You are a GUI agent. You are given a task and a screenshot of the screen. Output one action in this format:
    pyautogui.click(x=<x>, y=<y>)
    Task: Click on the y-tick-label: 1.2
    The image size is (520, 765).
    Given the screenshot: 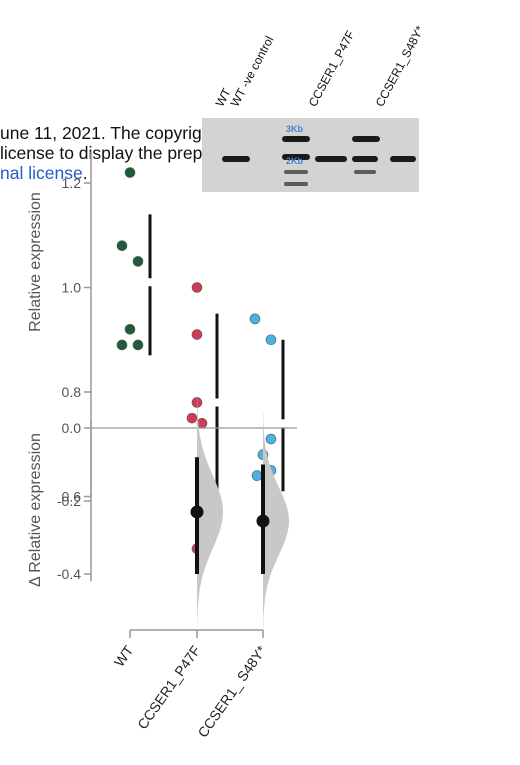 What is the action you would take?
    pyautogui.click(x=72, y=183)
    